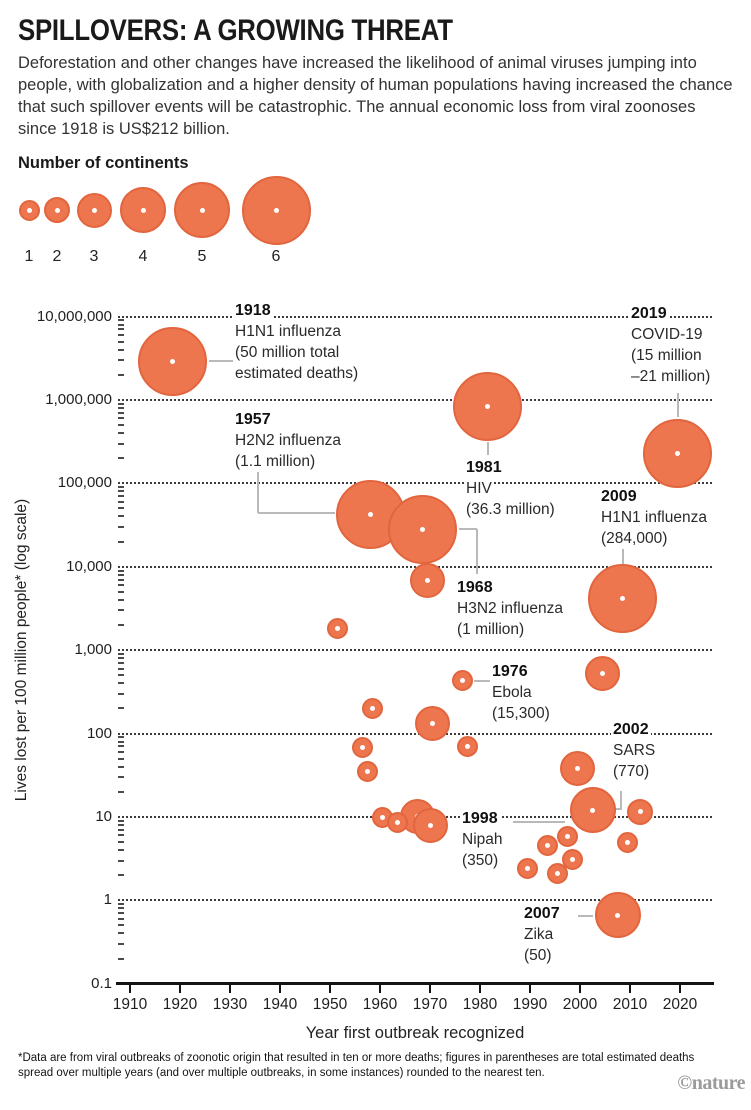 The image size is (751, 1110). What do you see at coordinates (84, 483) in the screenshot?
I see `y-tick-label: 100,000` at bounding box center [84, 483].